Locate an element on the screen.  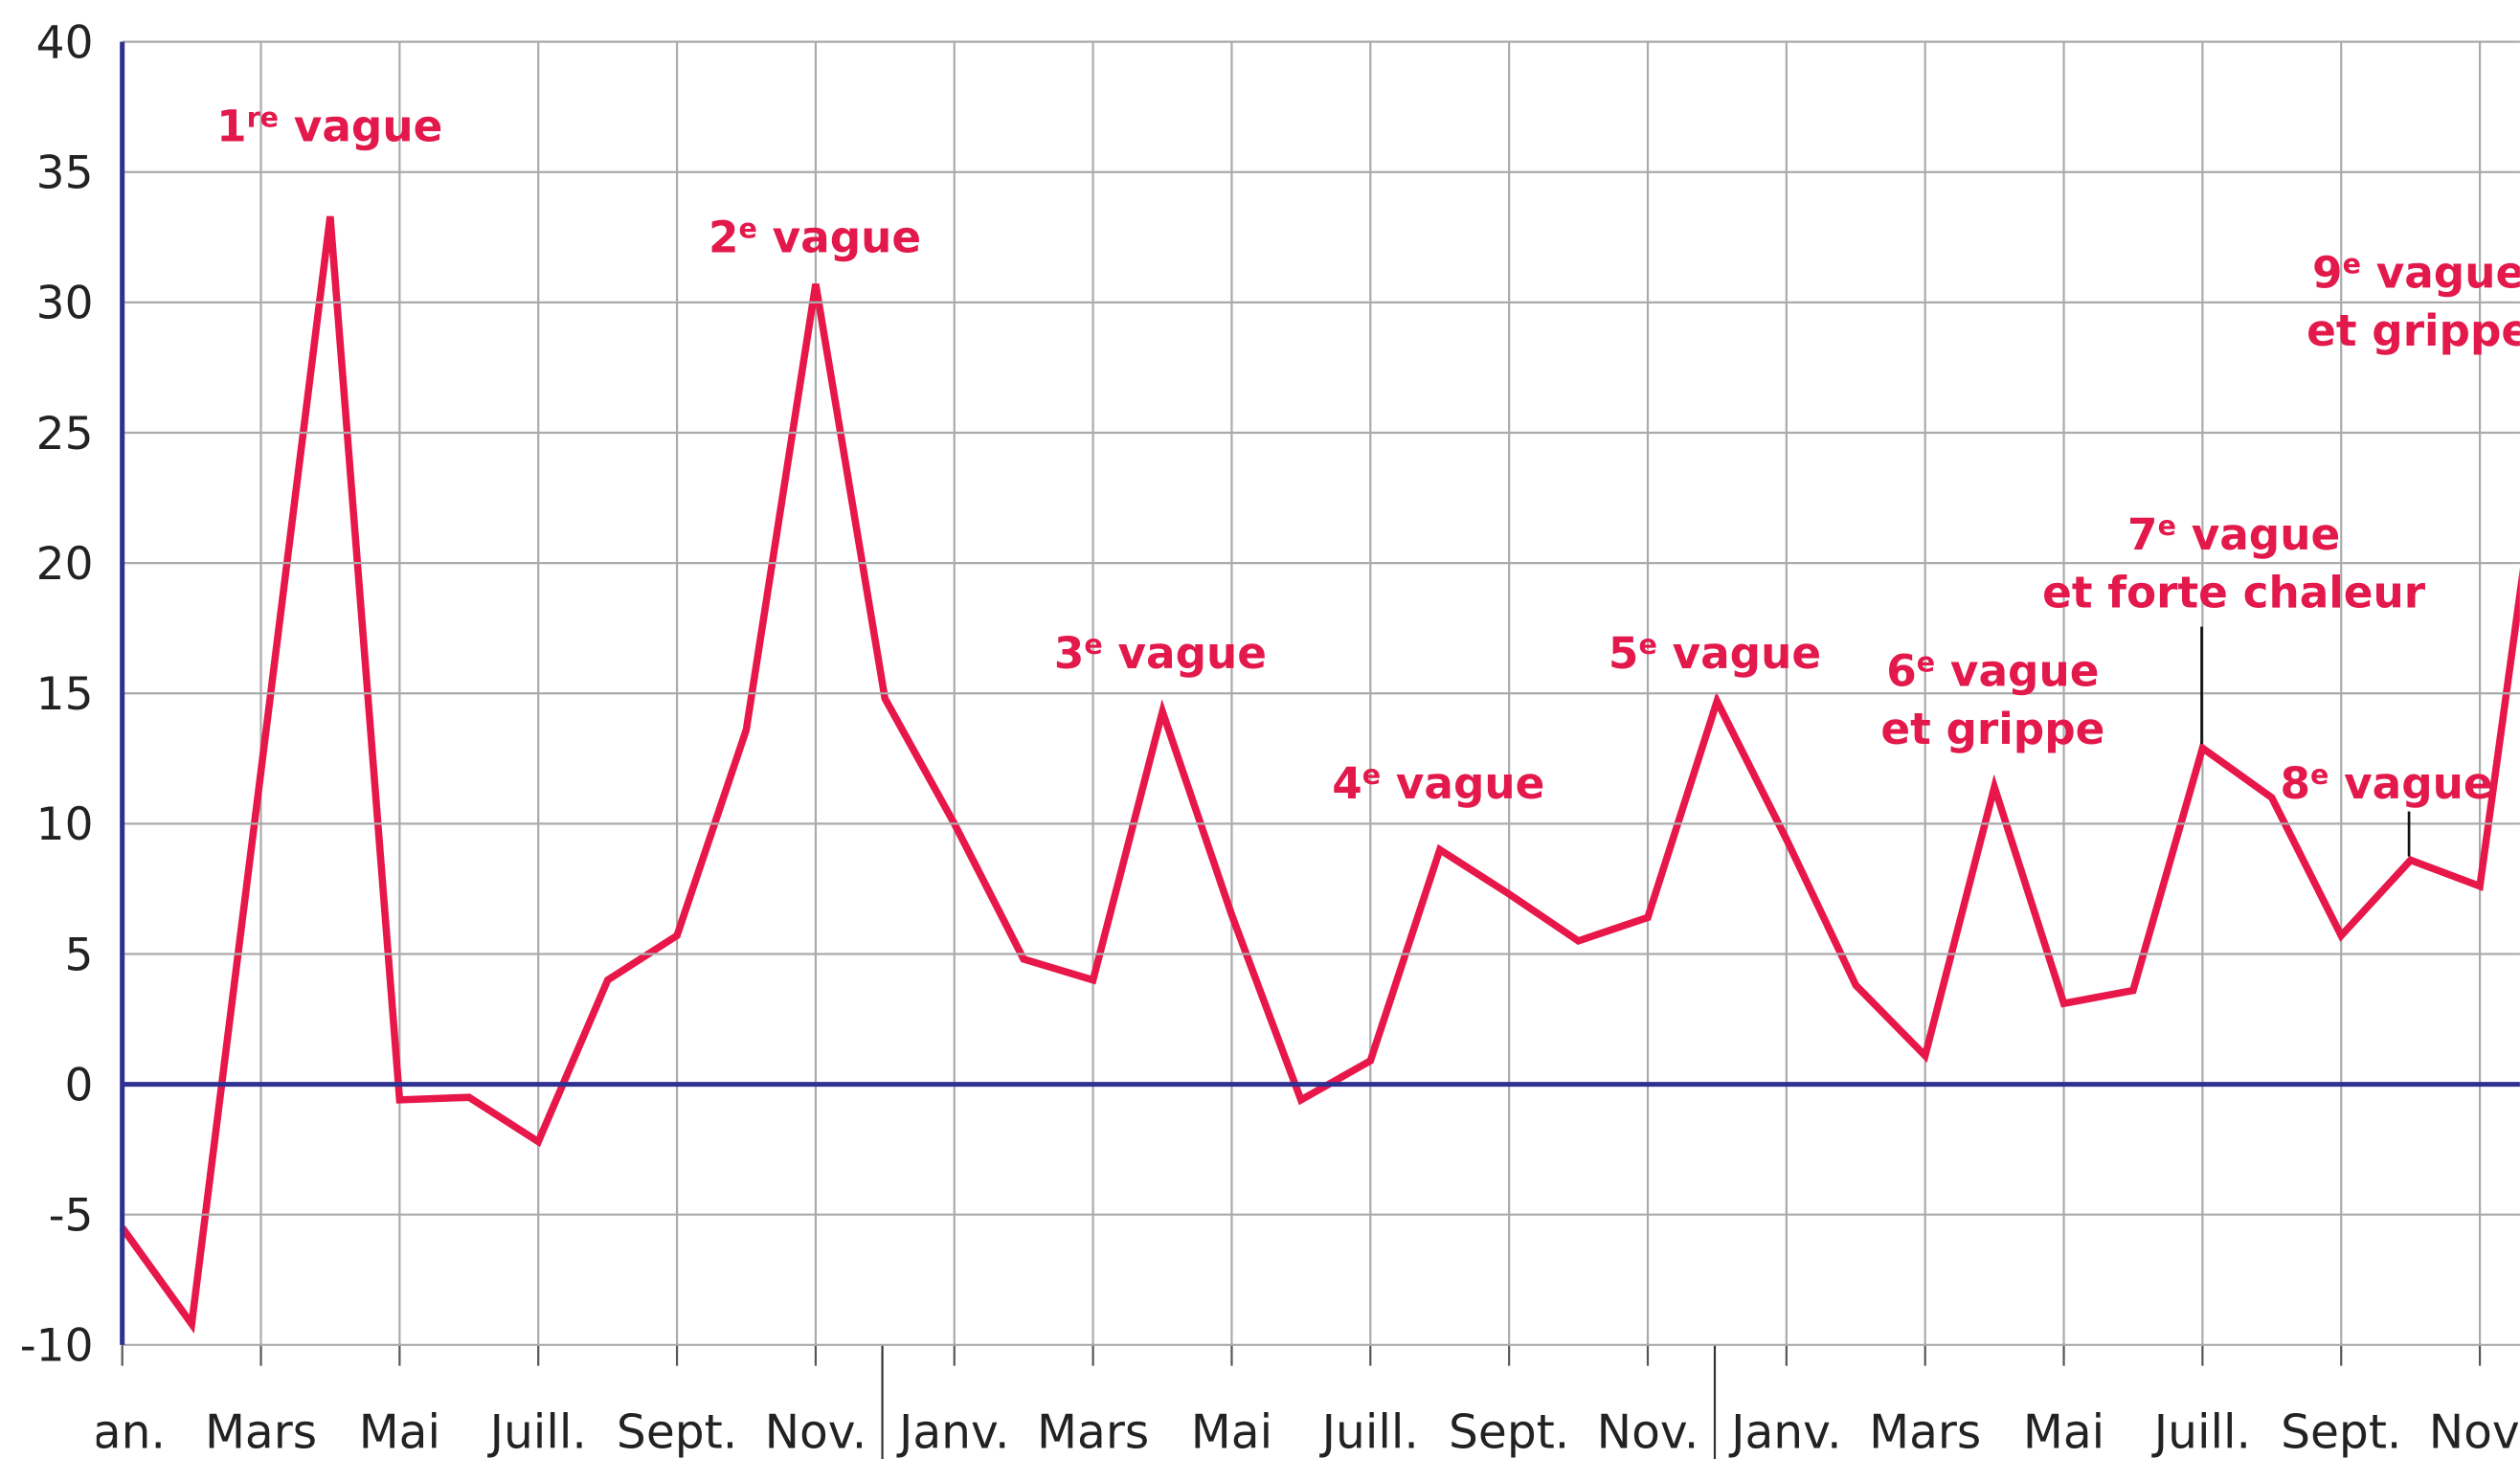
x-tick-label: Jan. is located at coordinates (121, 1432).